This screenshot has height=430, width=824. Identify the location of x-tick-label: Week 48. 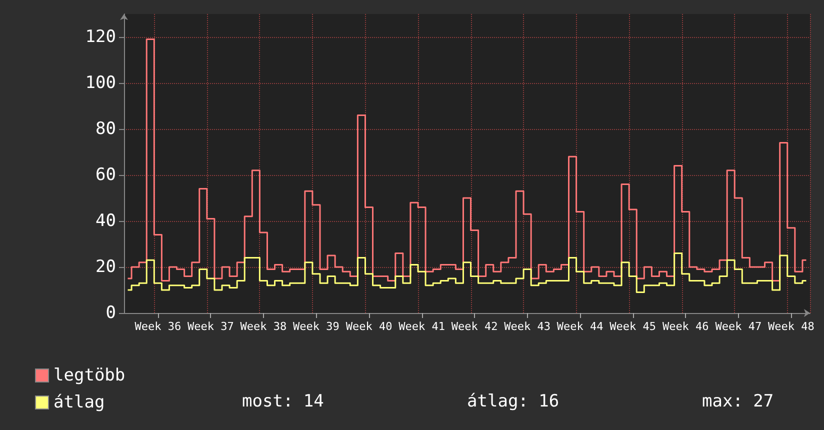
(791, 326).